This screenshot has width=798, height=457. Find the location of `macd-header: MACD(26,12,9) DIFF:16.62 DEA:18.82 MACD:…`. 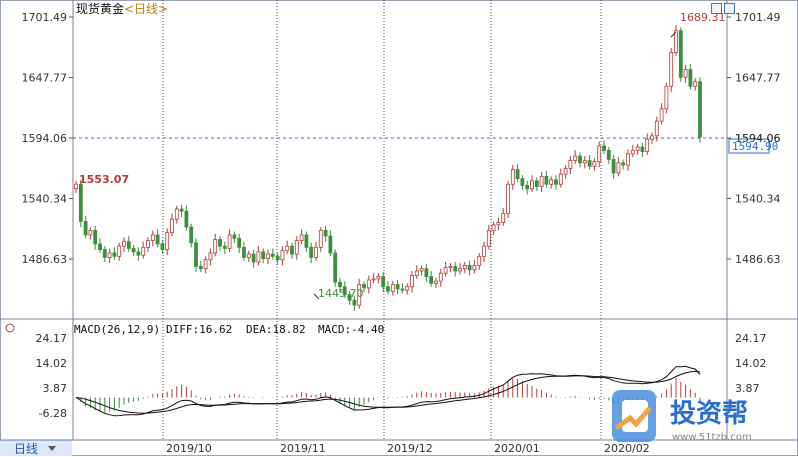

macd-header: MACD(26,12,9) DIFF:16.62 DEA:18.82 MACD:… is located at coordinates (194, 329).